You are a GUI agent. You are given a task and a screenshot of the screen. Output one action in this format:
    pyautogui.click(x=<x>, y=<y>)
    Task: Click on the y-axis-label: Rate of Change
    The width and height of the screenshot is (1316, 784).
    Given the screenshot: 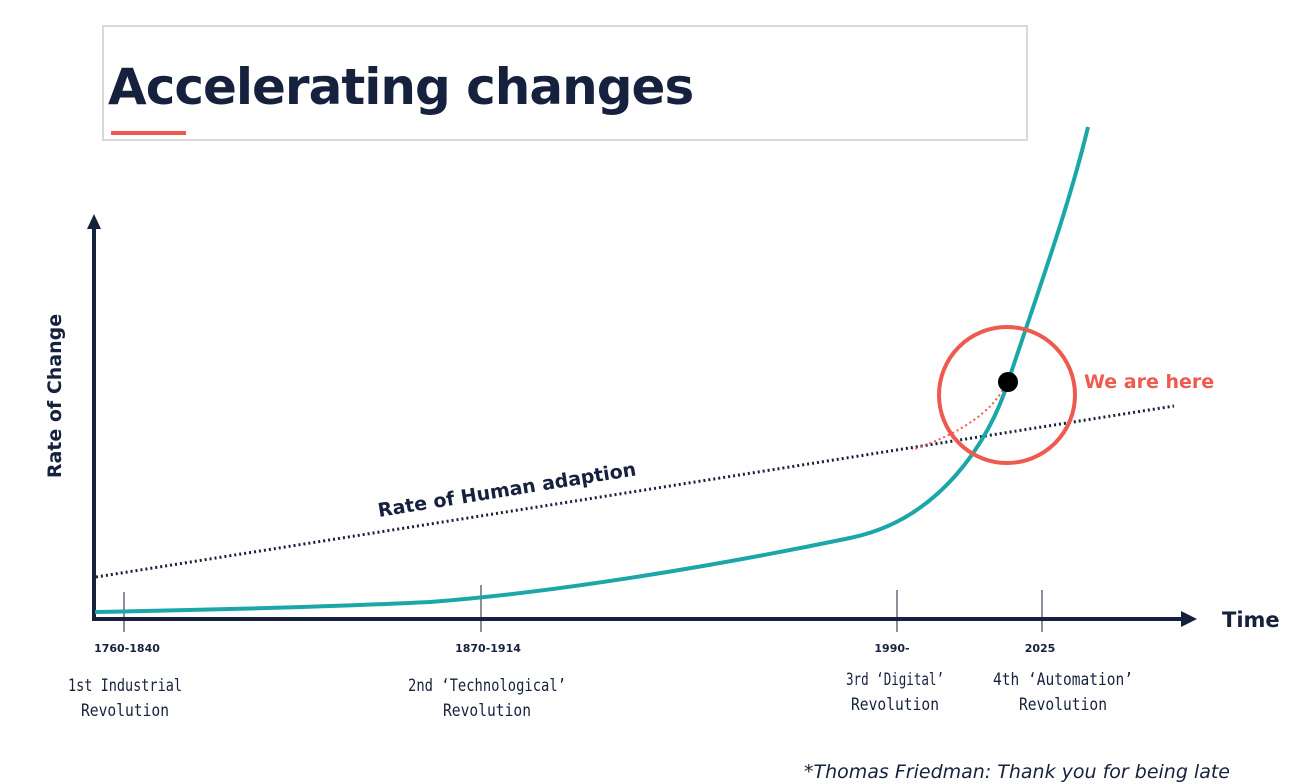 What is the action you would take?
    pyautogui.click(x=55, y=396)
    